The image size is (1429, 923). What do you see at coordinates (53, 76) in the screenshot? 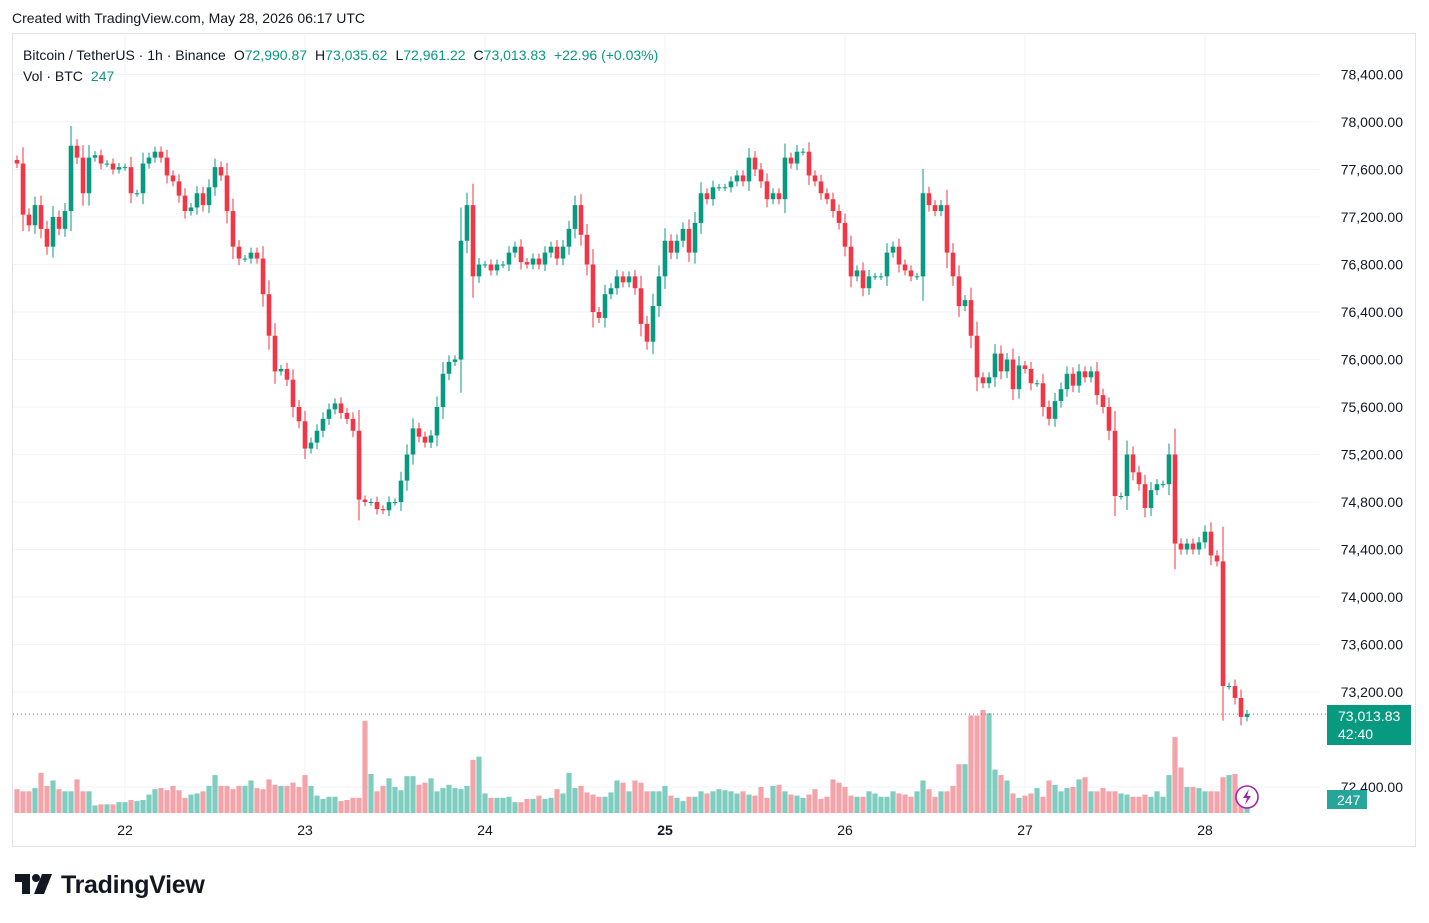
I see `legend-volume-label: Vol · BTC` at bounding box center [53, 76].